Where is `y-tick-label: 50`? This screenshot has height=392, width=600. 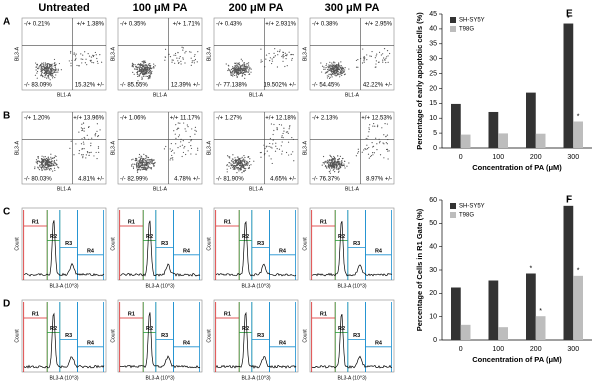 y-tick-label: 50 is located at coordinates (433, 223).